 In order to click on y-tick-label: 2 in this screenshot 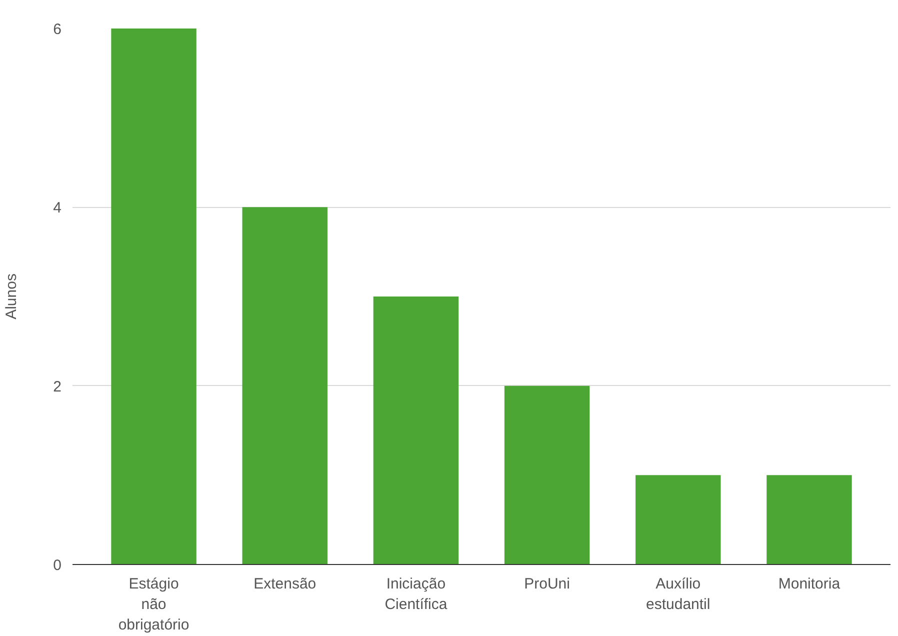, I will do `click(57, 387)`.